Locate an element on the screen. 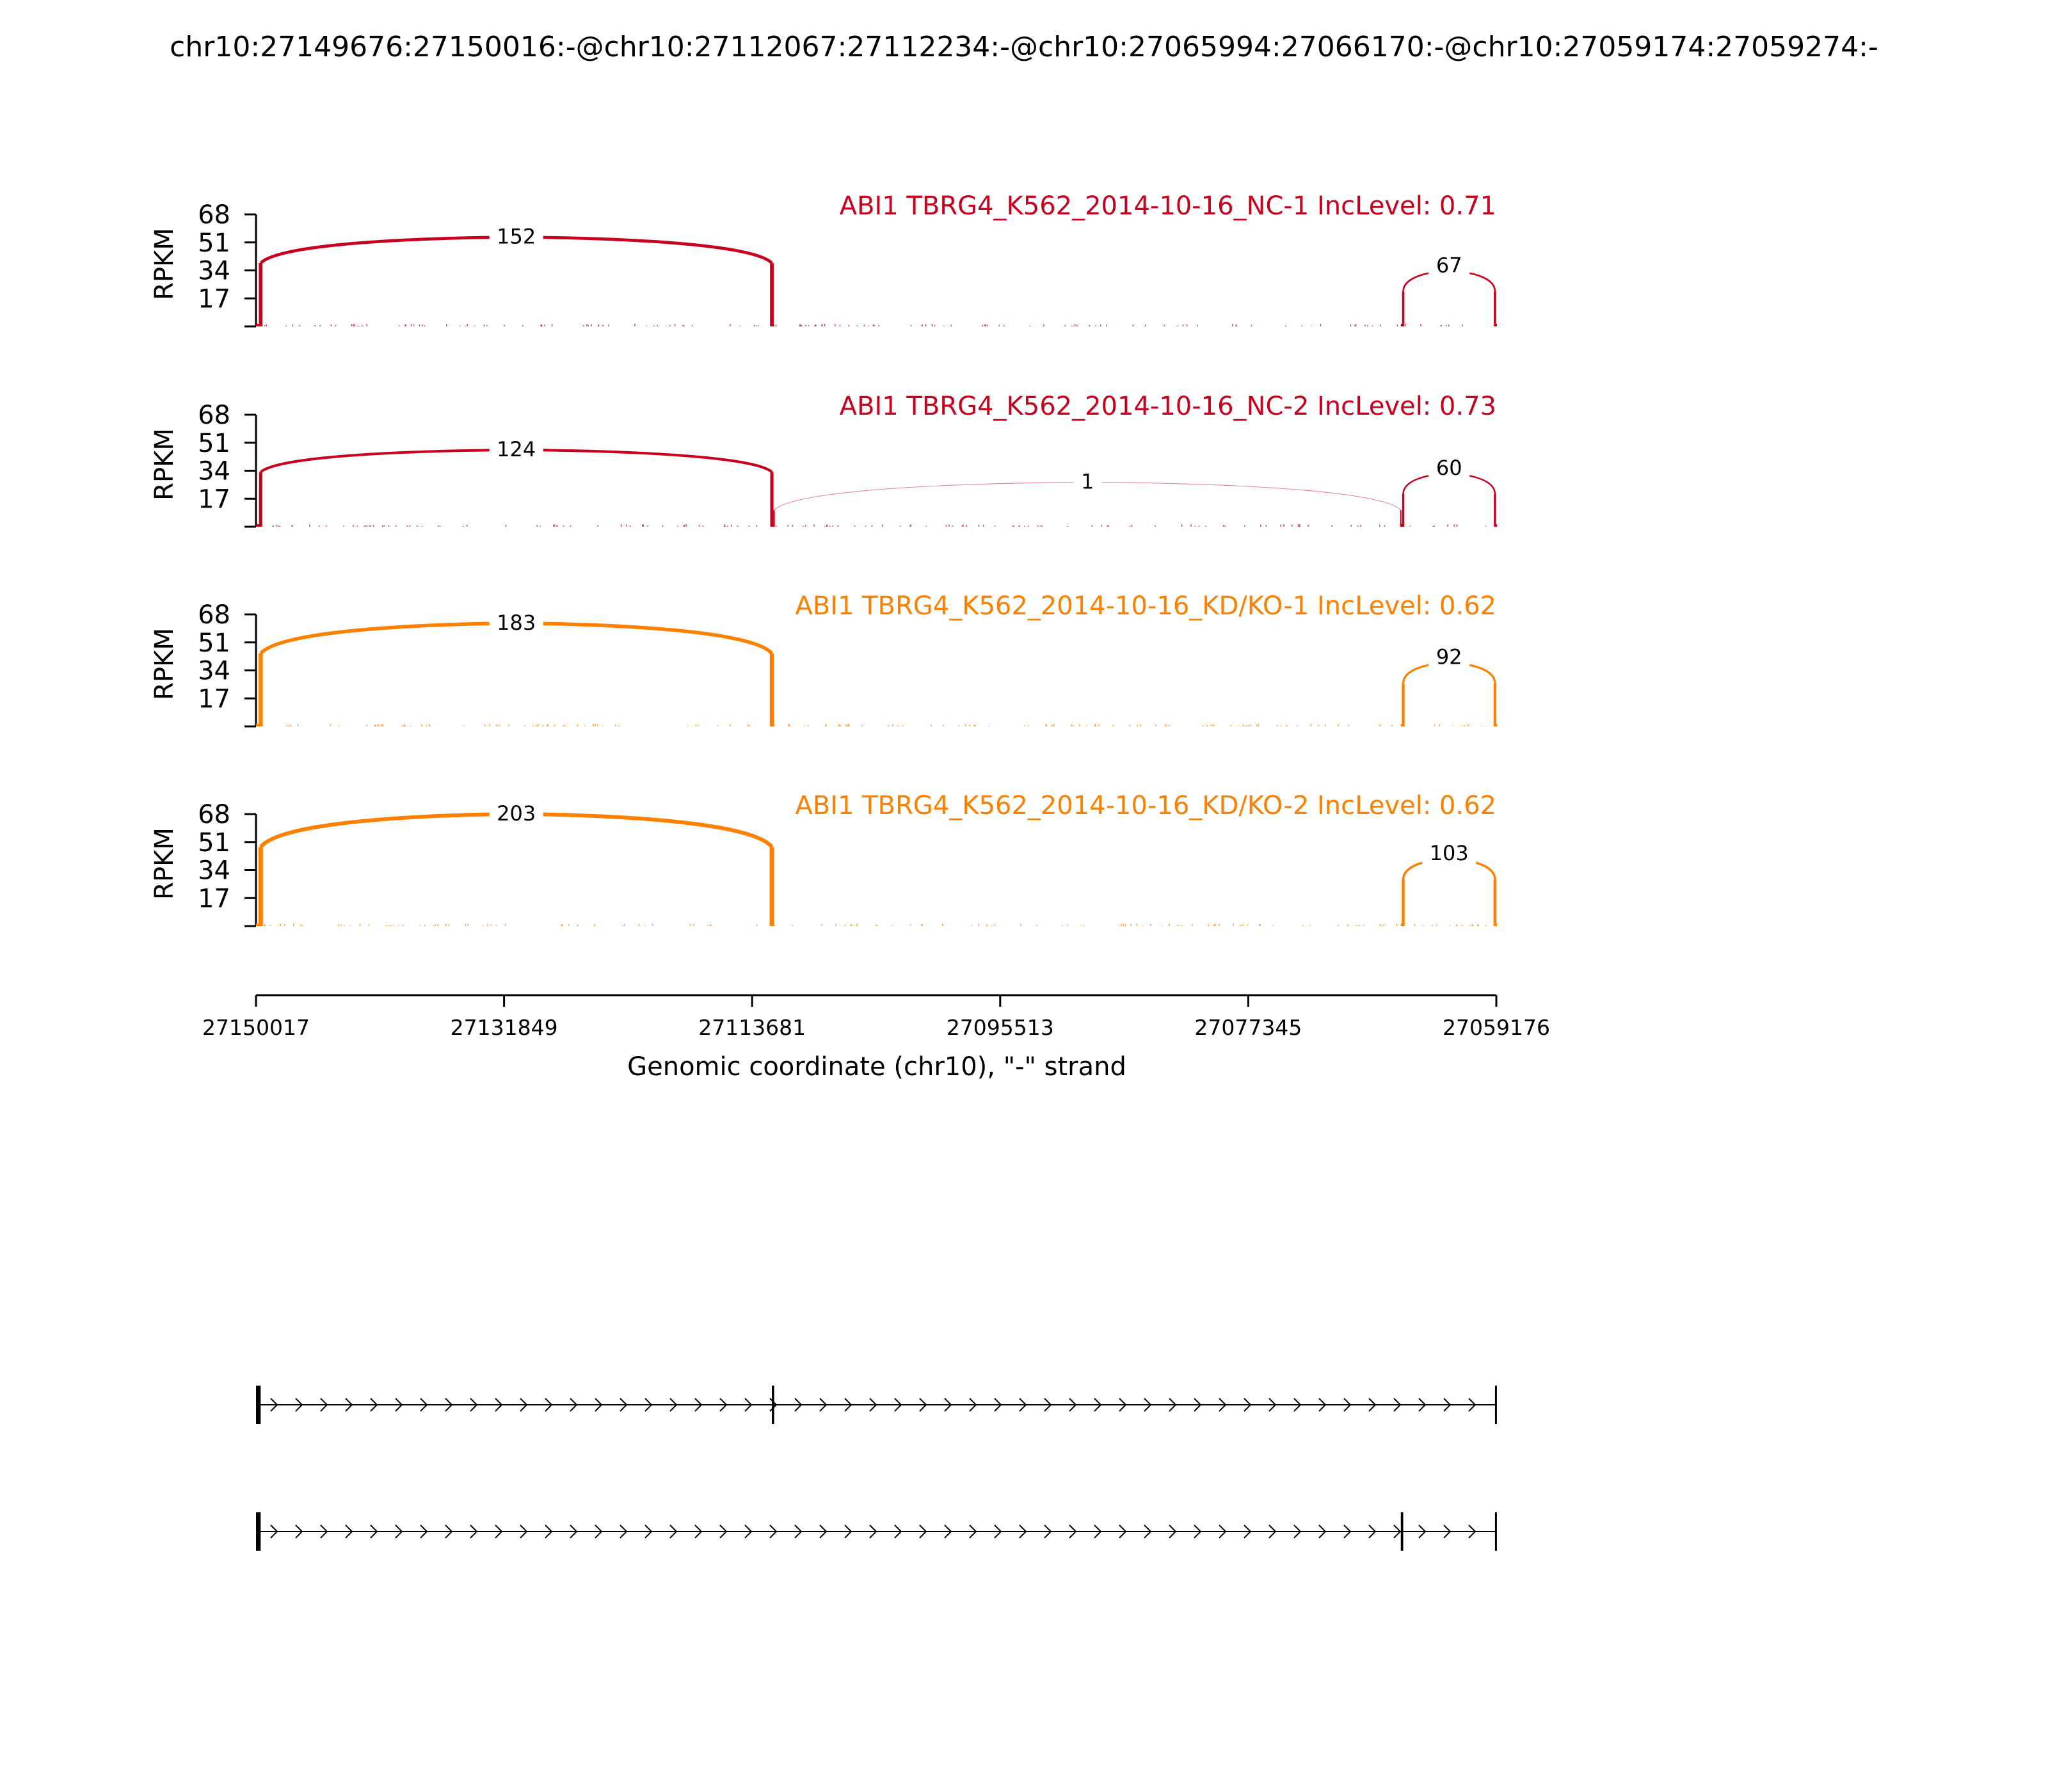  isoform-track is located at coordinates (876, 1531).